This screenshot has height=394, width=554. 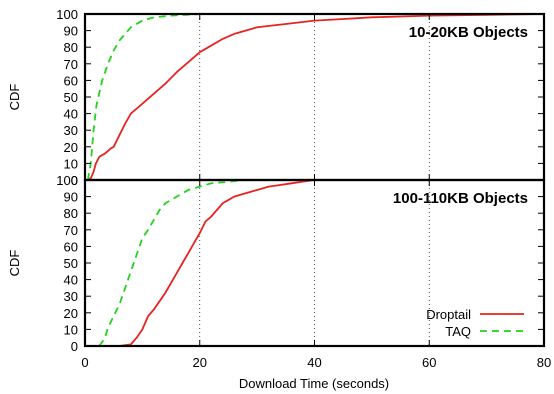 What do you see at coordinates (448, 314) in the screenshot?
I see `legend-label-droptail: Droptail` at bounding box center [448, 314].